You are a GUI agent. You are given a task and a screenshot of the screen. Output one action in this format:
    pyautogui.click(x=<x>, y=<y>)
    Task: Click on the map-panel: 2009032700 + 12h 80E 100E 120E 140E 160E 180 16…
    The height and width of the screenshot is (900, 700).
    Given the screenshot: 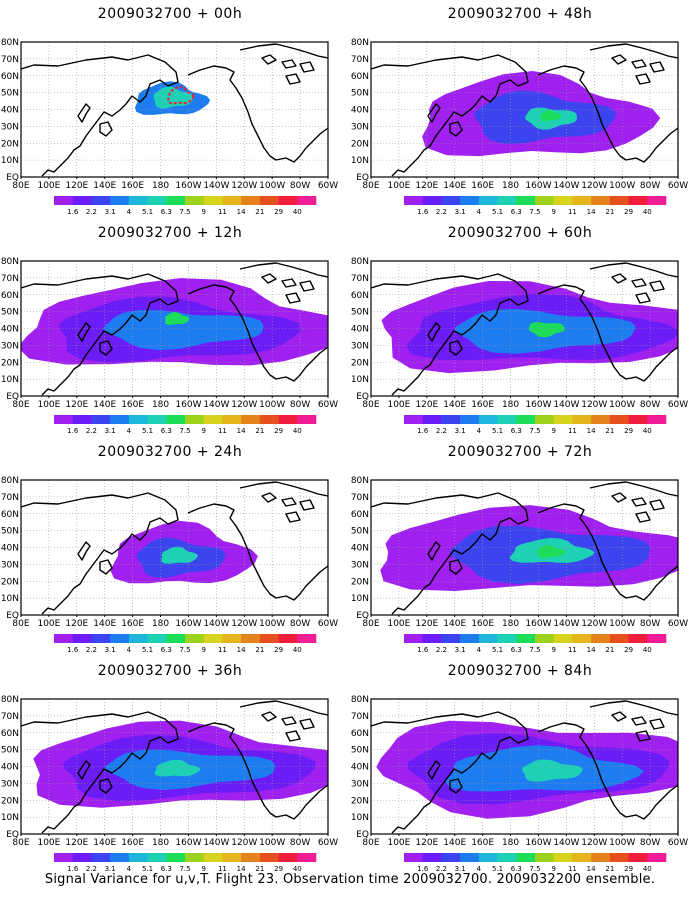 What is the action you would take?
    pyautogui.click(x=170, y=331)
    